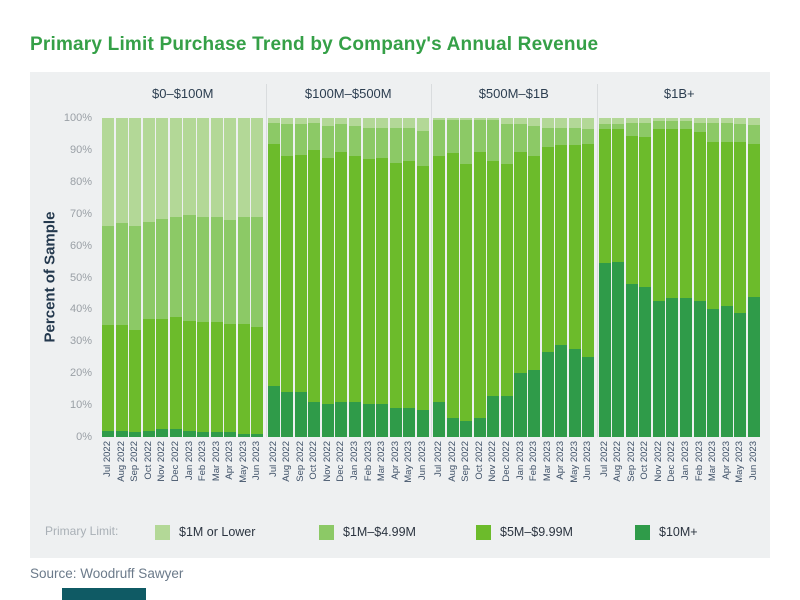 Image resolution: width=800 pixels, height=600 pixels. Describe the element at coordinates (524, 532) in the screenshot. I see `legend-item: $5M–$9.99M` at that location.